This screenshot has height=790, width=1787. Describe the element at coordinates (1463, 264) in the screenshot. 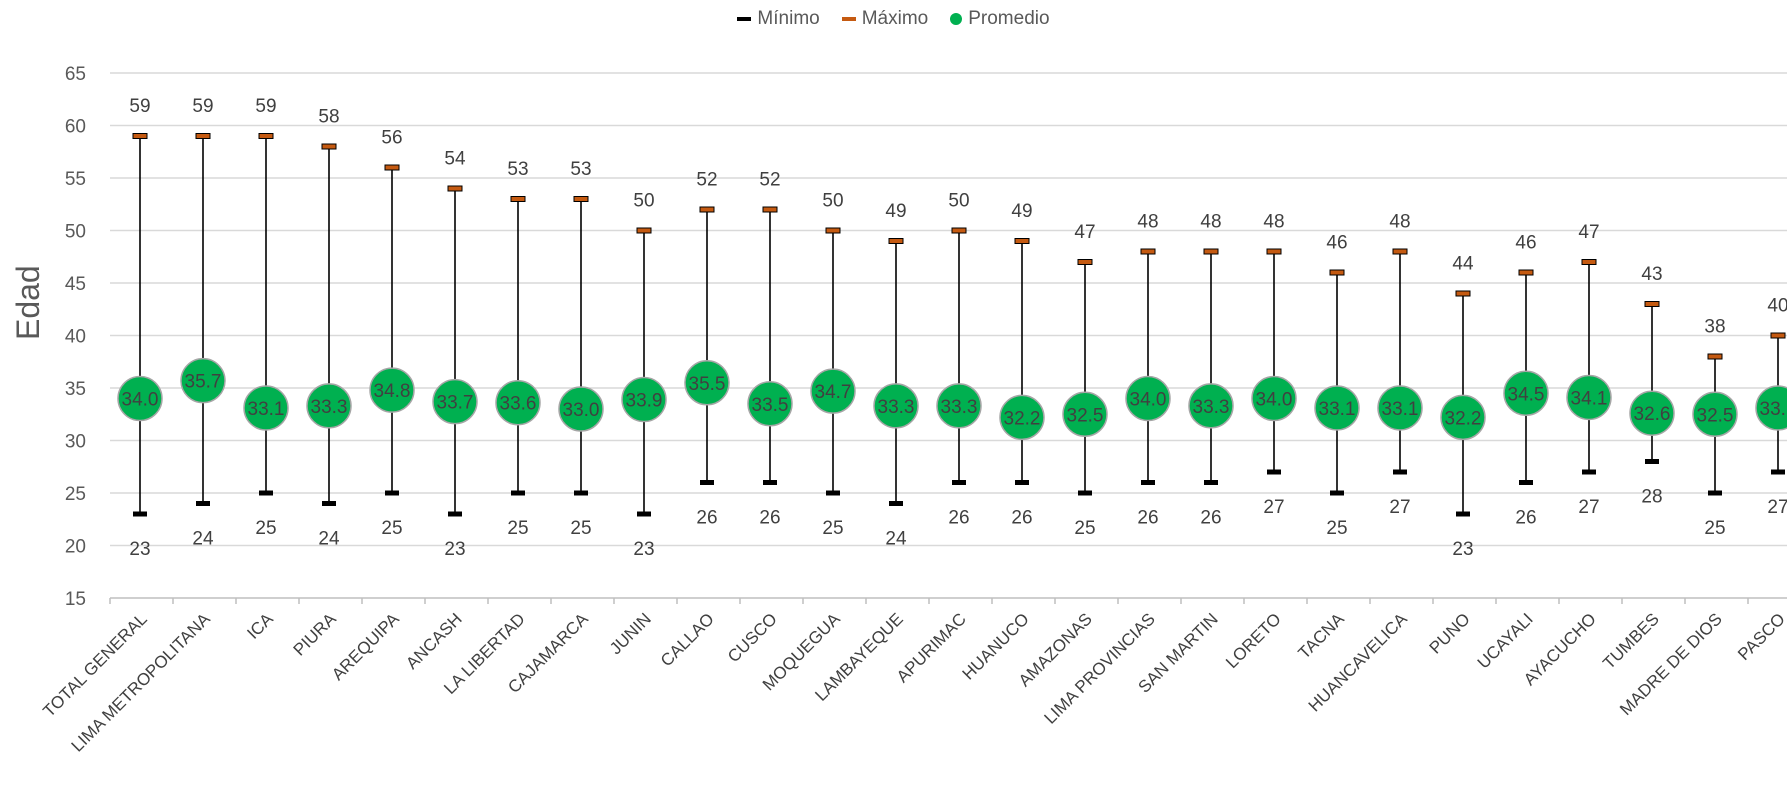

I see `max-data-label: 44` at that location.